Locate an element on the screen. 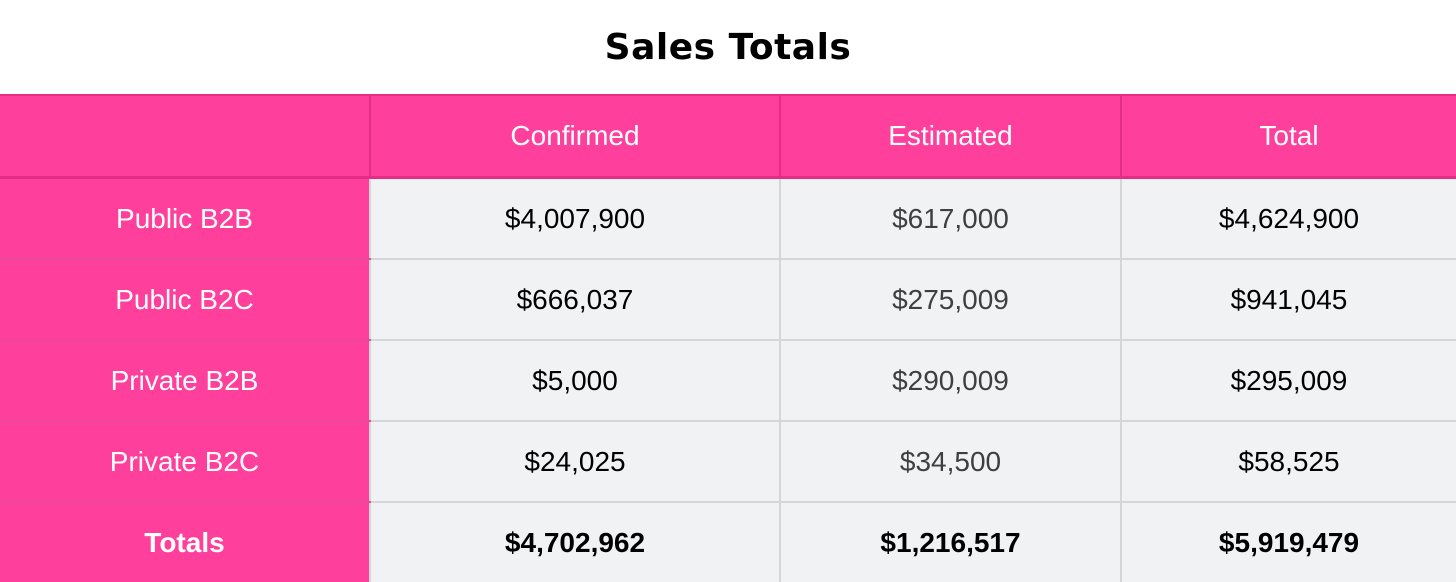 This screenshot has height=582, width=1456. estimated-cell: $617,000 is located at coordinates (950, 218).